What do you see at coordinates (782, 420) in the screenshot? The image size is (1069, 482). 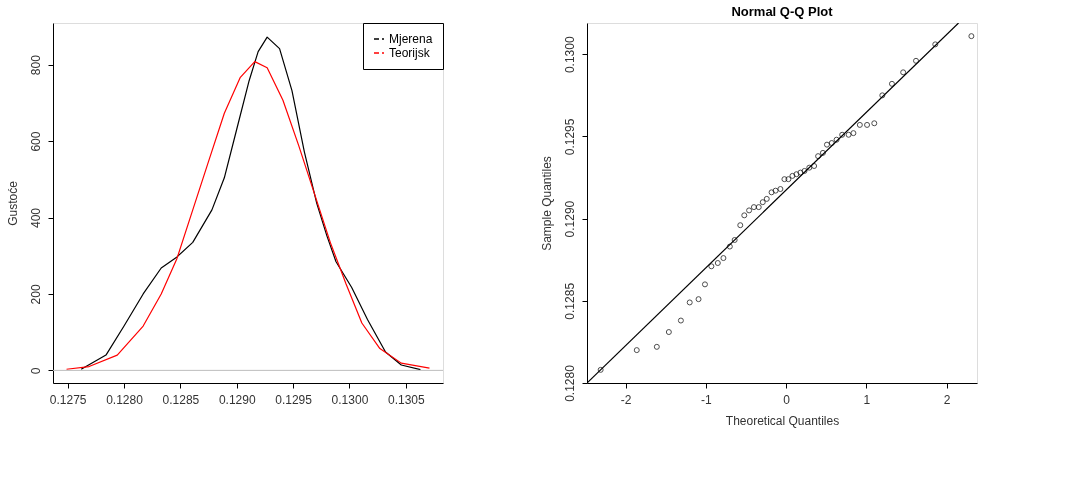 I see `x-axis-title: Theoretical Quantiles` at bounding box center [782, 420].